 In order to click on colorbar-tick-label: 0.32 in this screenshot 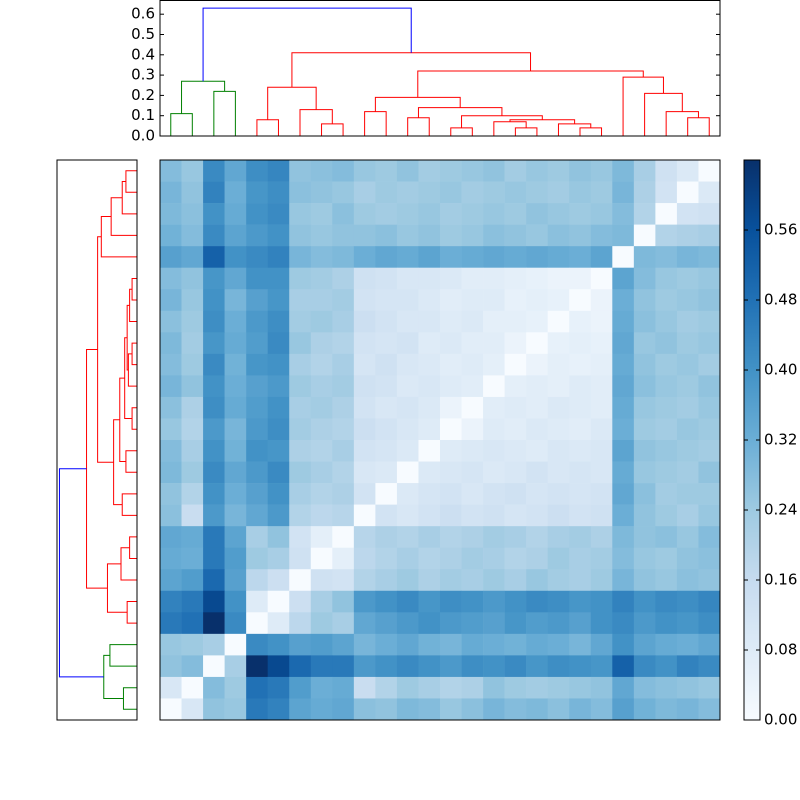, I will do `click(780, 440)`.